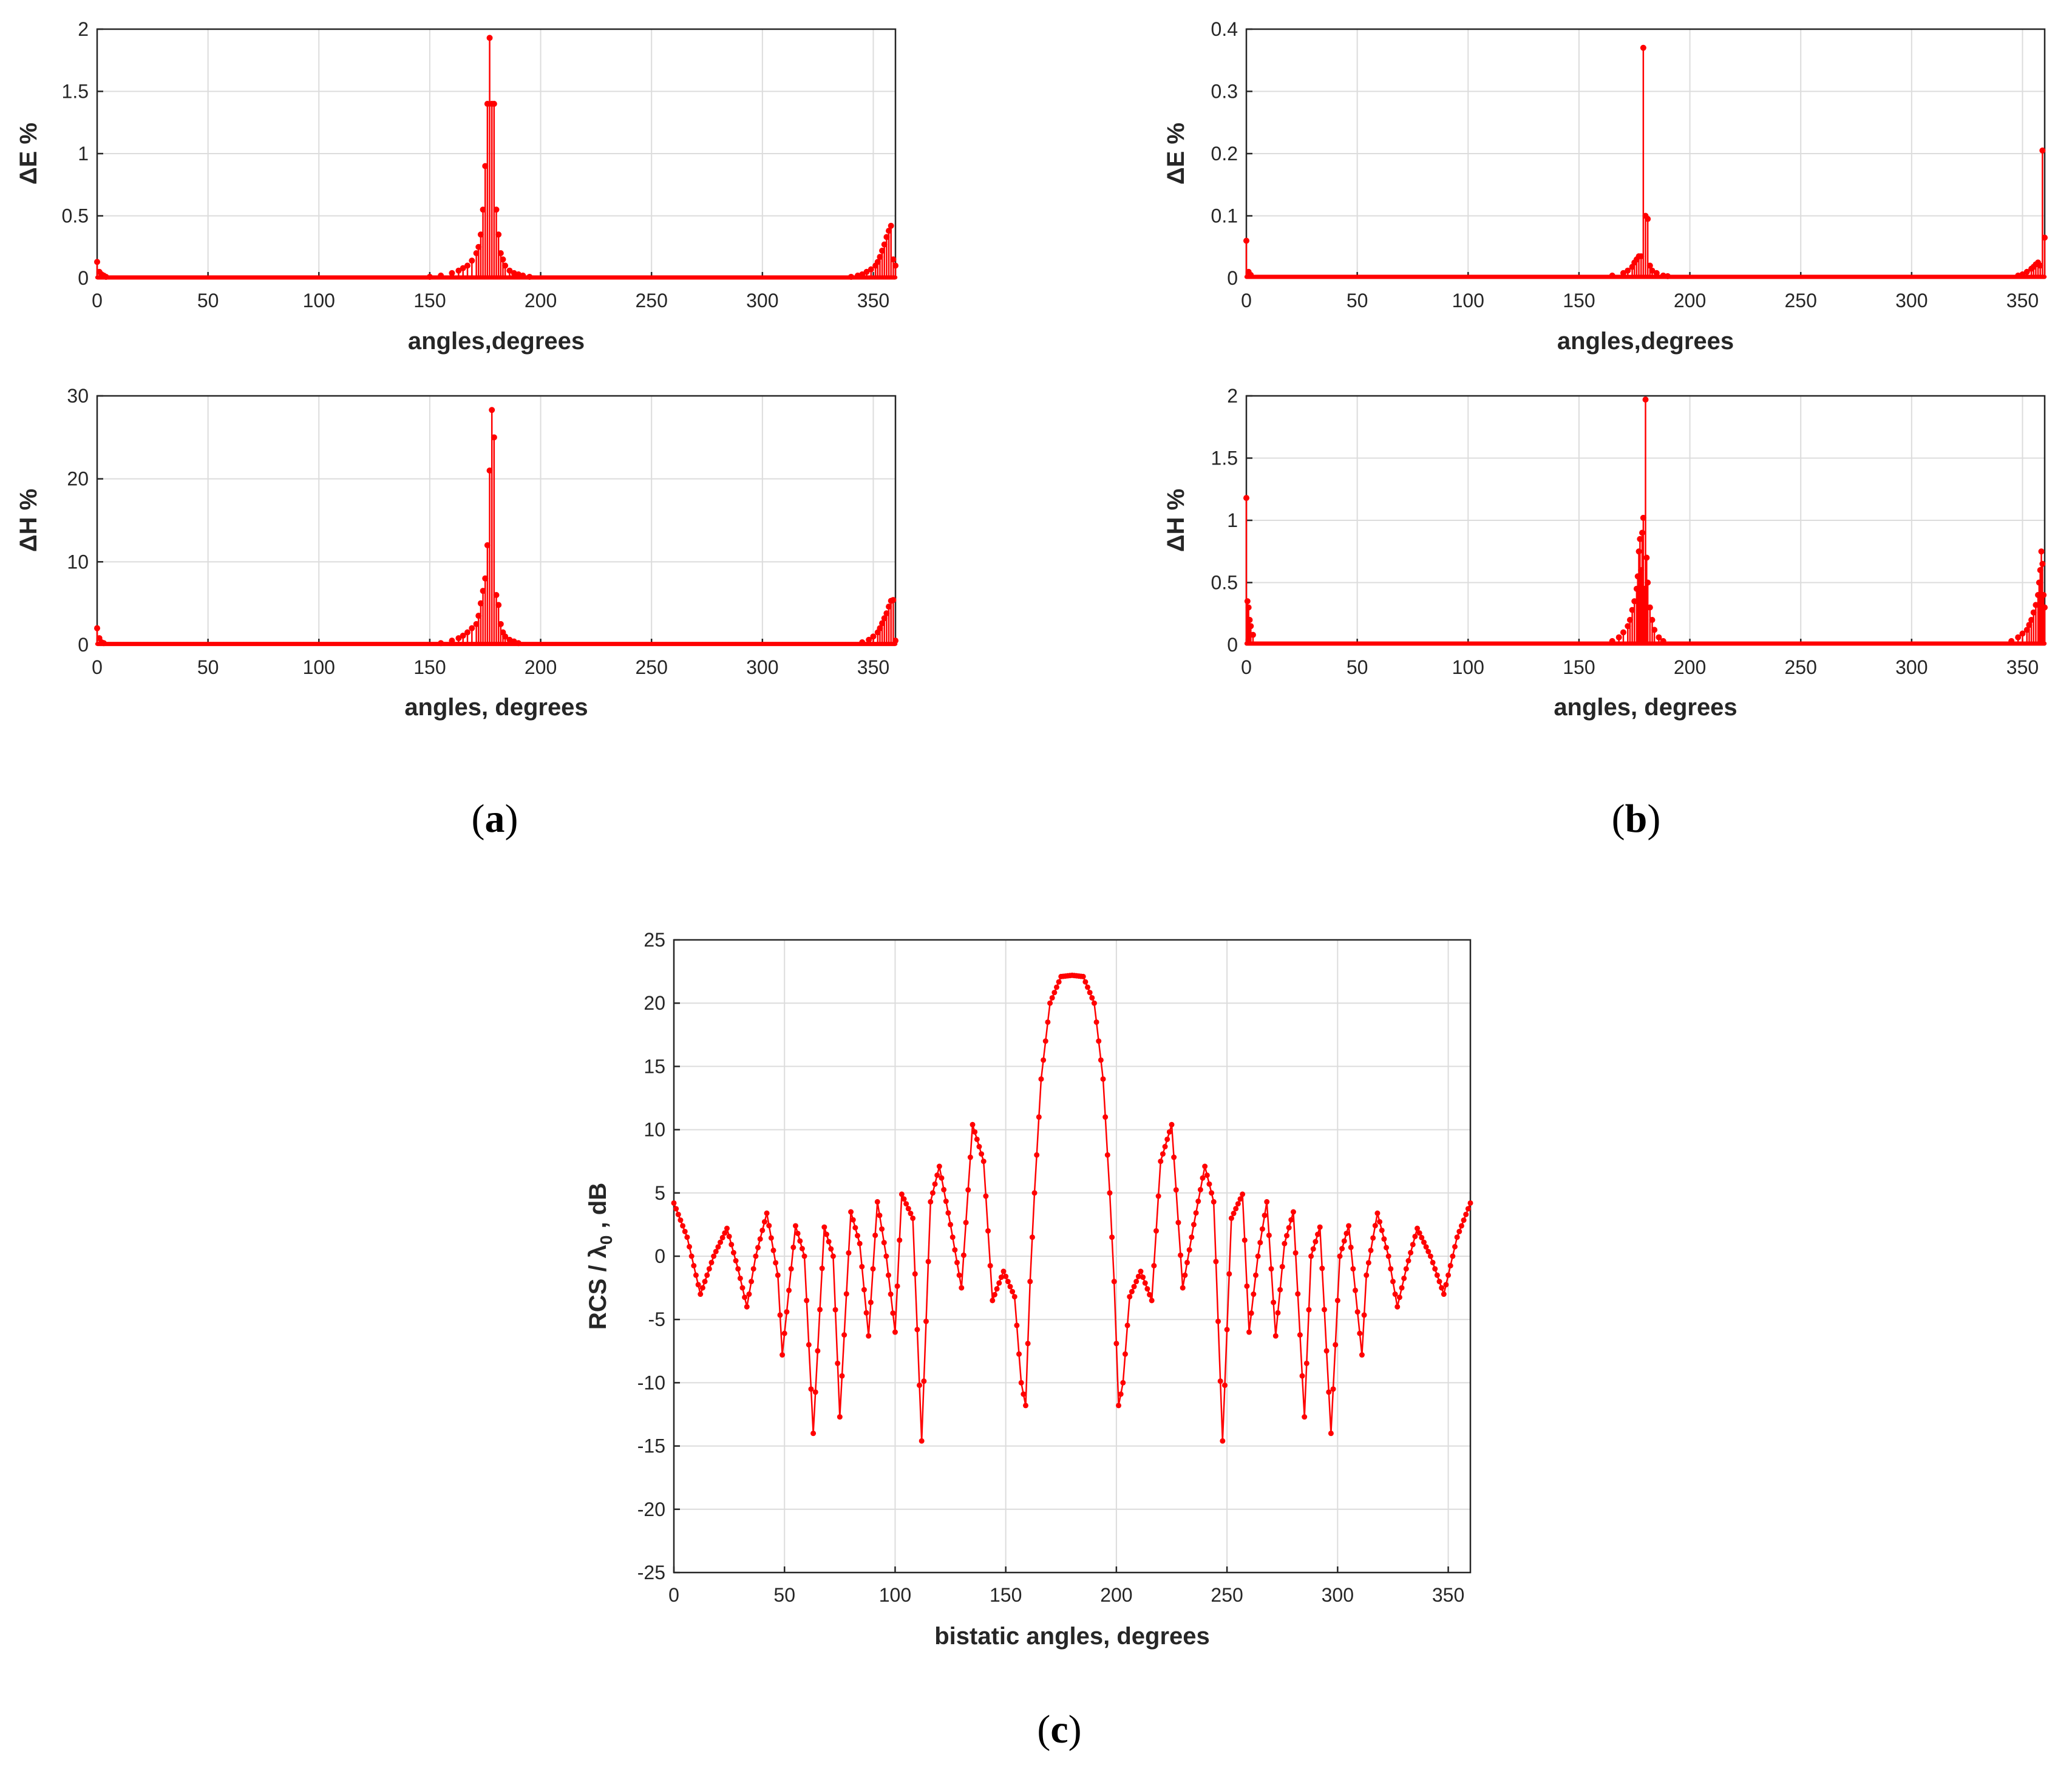 This screenshot has height=1765, width=2072. I want to click on y-tick-label: 1, so click(83, 154).